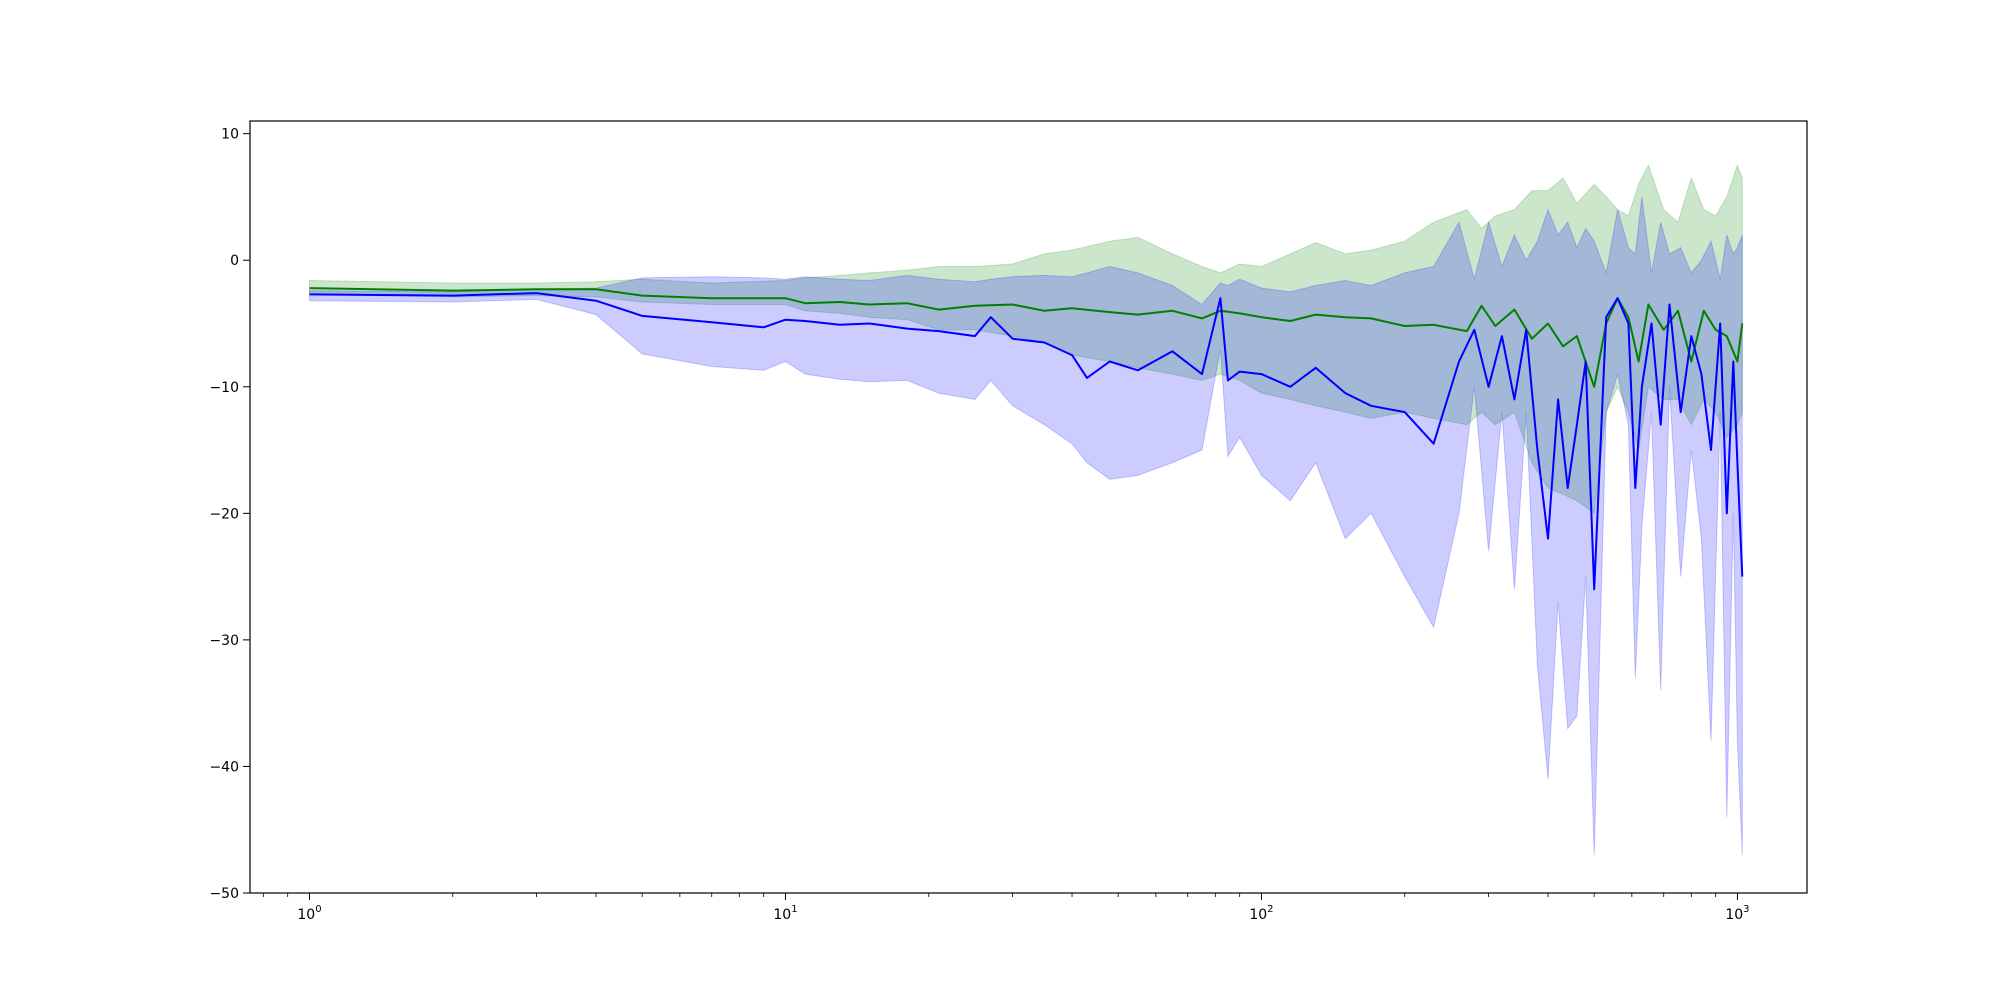 The image size is (2000, 1000). What do you see at coordinates (318, 909) in the screenshot?
I see `x-tick-exponent: 0` at bounding box center [318, 909].